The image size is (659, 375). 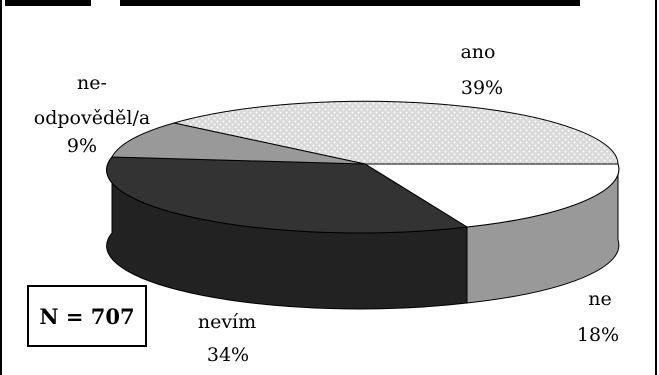 What do you see at coordinates (477, 52) in the screenshot?
I see `label-ano: ano` at bounding box center [477, 52].